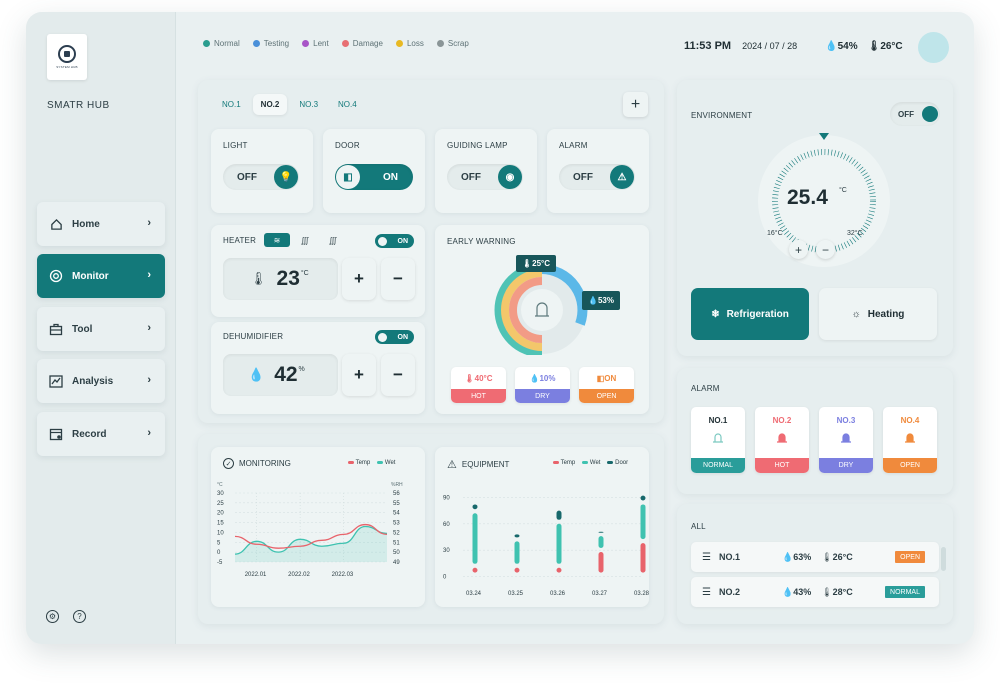 The image size is (1000, 684). What do you see at coordinates (915, 114) in the screenshot?
I see `environment-switch: OFF` at bounding box center [915, 114].